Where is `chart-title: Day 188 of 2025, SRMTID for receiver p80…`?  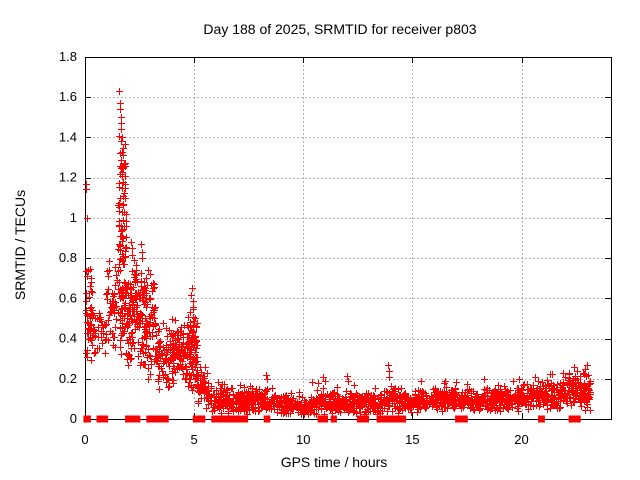
chart-title: Day 188 of 2025, SRMTID for receiver p80… is located at coordinates (340, 29).